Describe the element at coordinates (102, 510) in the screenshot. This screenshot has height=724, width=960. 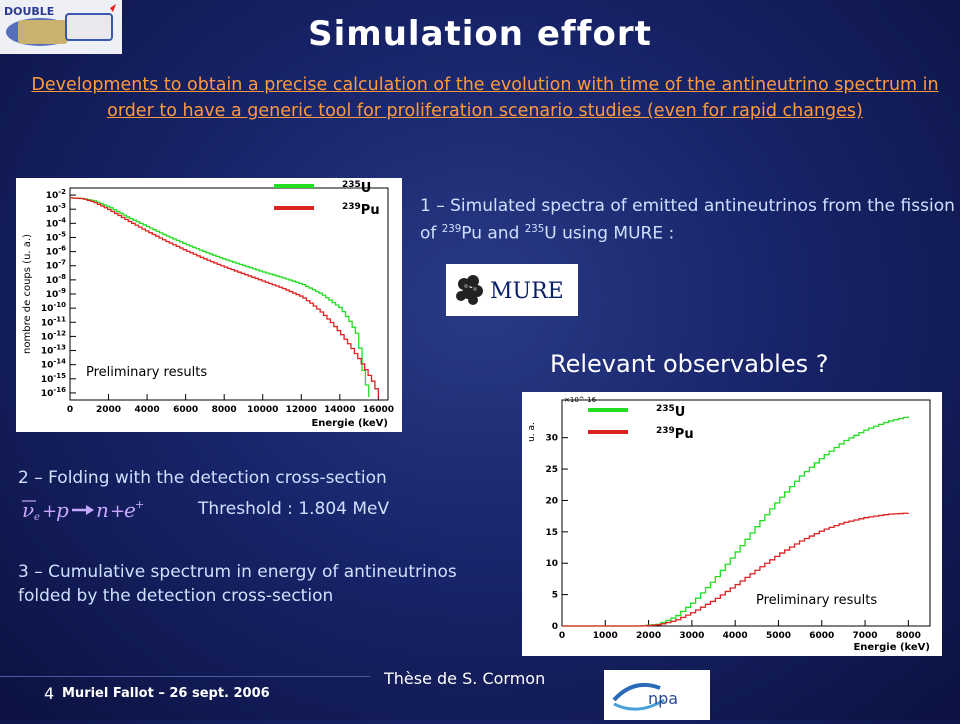
I see `svg-text: n` at that location.